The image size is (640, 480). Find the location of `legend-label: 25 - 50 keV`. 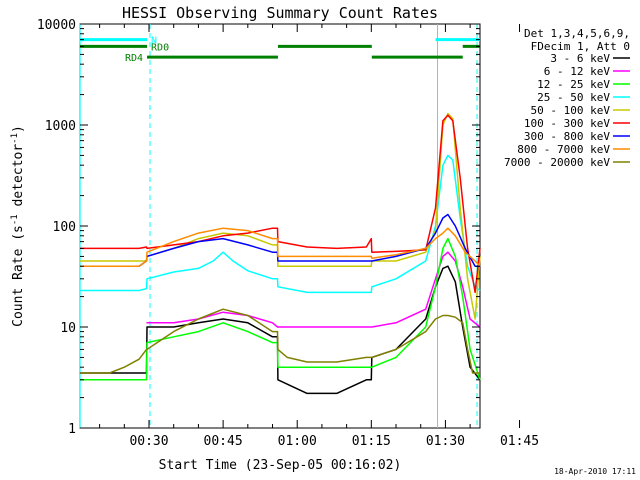

legend-label: 25 - 50 keV is located at coordinates (573, 97).